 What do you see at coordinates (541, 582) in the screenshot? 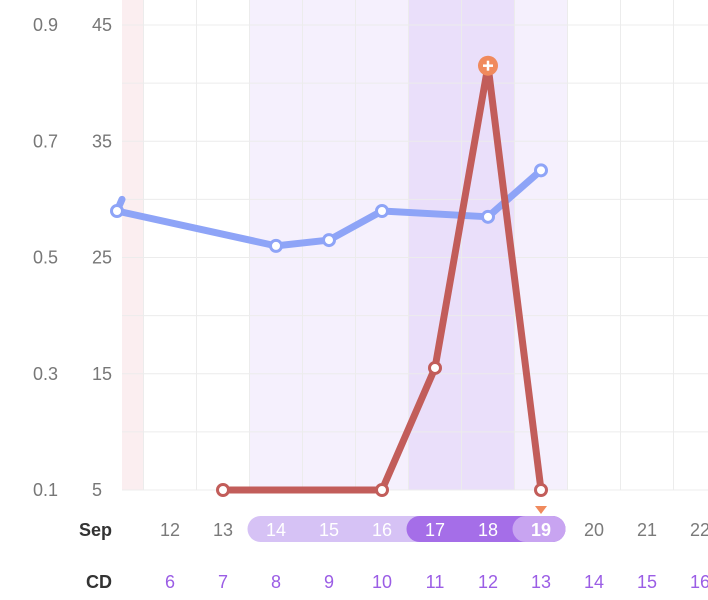
I see `cycle-day-number: 13` at bounding box center [541, 582].